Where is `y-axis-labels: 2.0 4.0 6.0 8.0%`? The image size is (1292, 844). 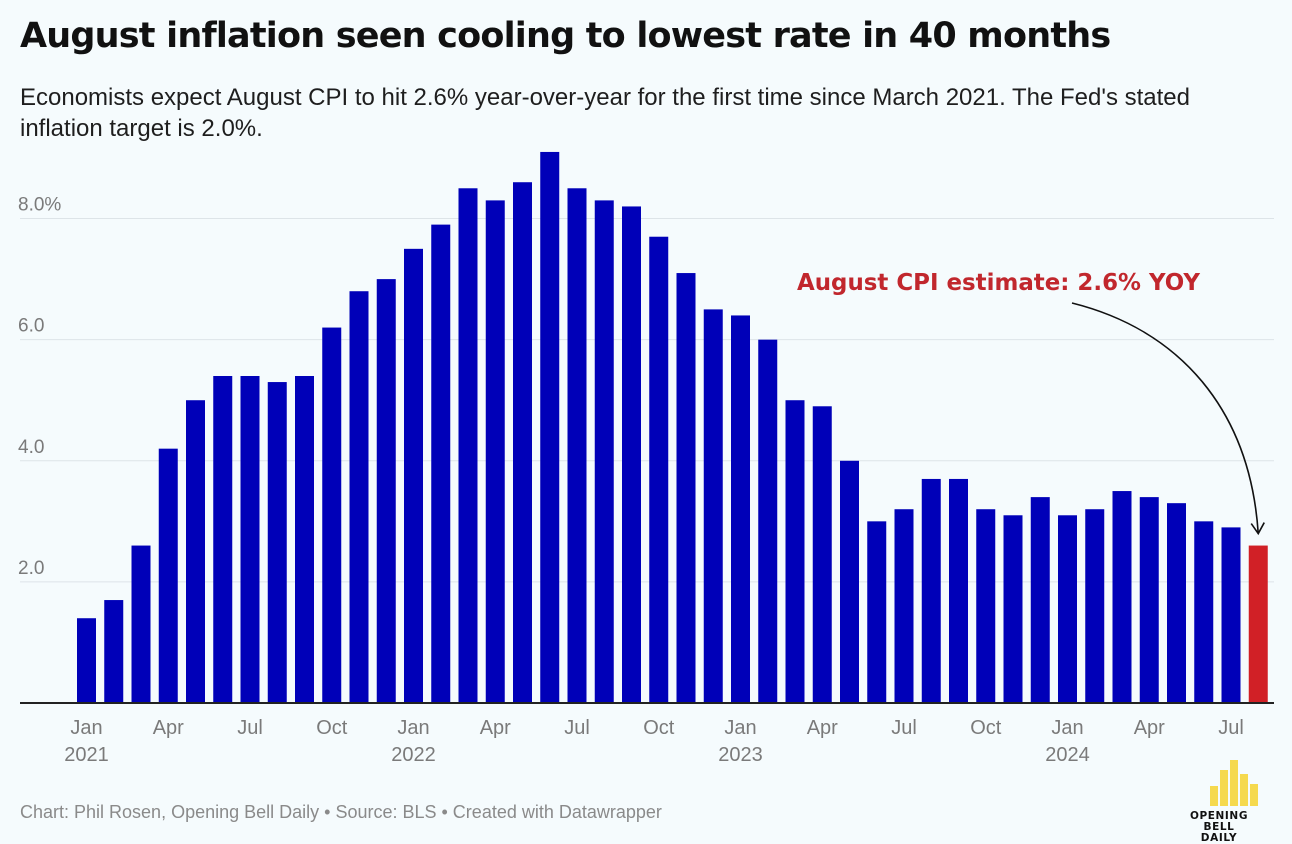 y-axis-labels: 2.0 4.0 6.0 8.0% is located at coordinates (39, 387).